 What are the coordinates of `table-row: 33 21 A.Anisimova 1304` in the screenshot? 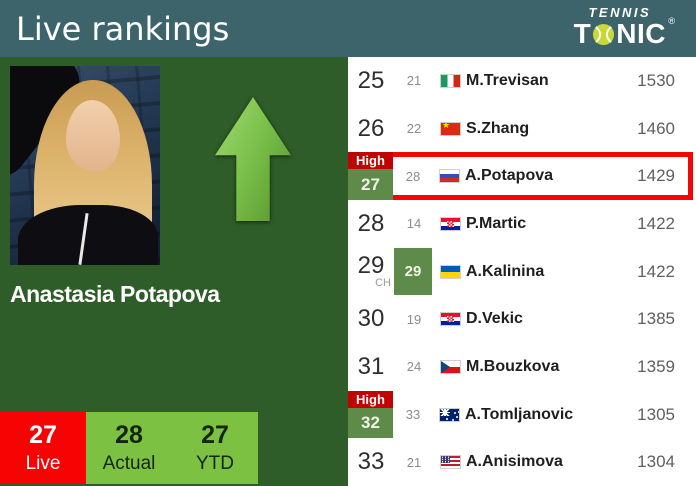 It's located at (522, 462).